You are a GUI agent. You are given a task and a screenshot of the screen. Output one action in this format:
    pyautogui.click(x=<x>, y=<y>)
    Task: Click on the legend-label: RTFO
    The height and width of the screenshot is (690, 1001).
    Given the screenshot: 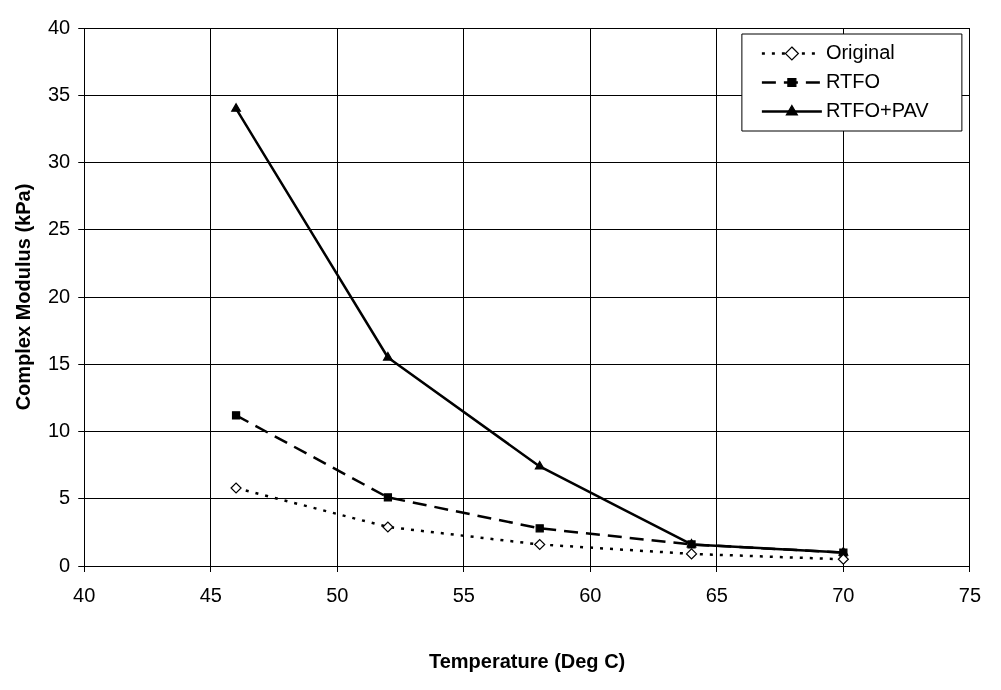 What is the action you would take?
    pyautogui.click(x=852, y=81)
    